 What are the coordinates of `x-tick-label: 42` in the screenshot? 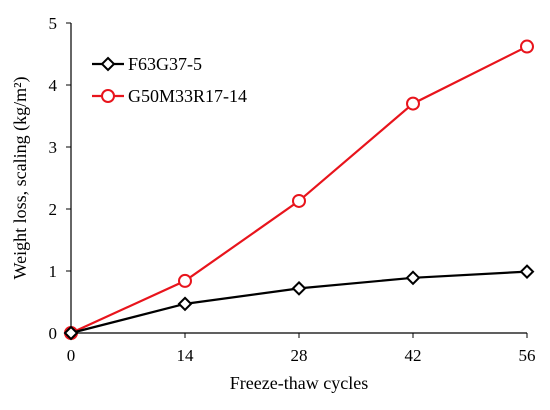 It's located at (413, 355).